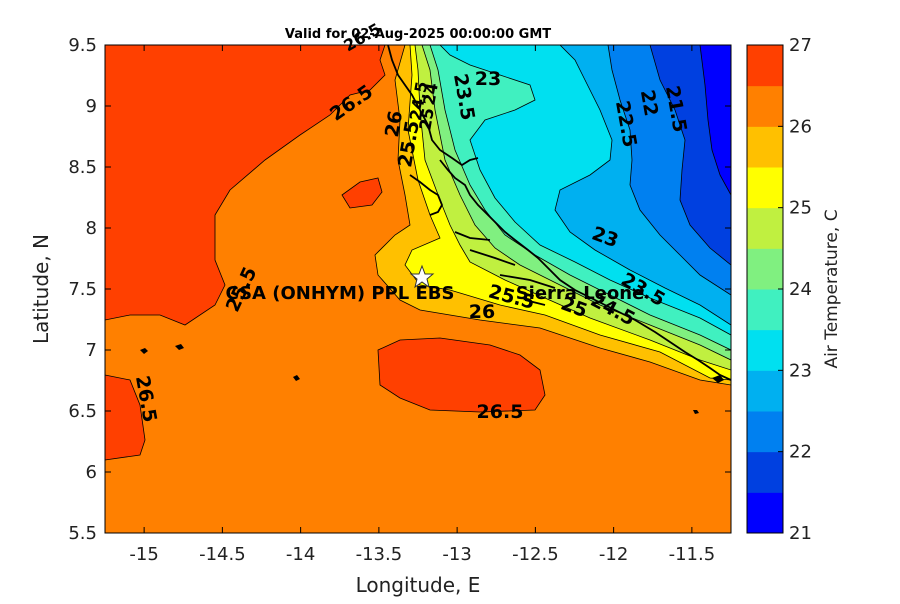  What do you see at coordinates (82, 289) in the screenshot?
I see `y-tick-label: 7.5` at bounding box center [82, 289].